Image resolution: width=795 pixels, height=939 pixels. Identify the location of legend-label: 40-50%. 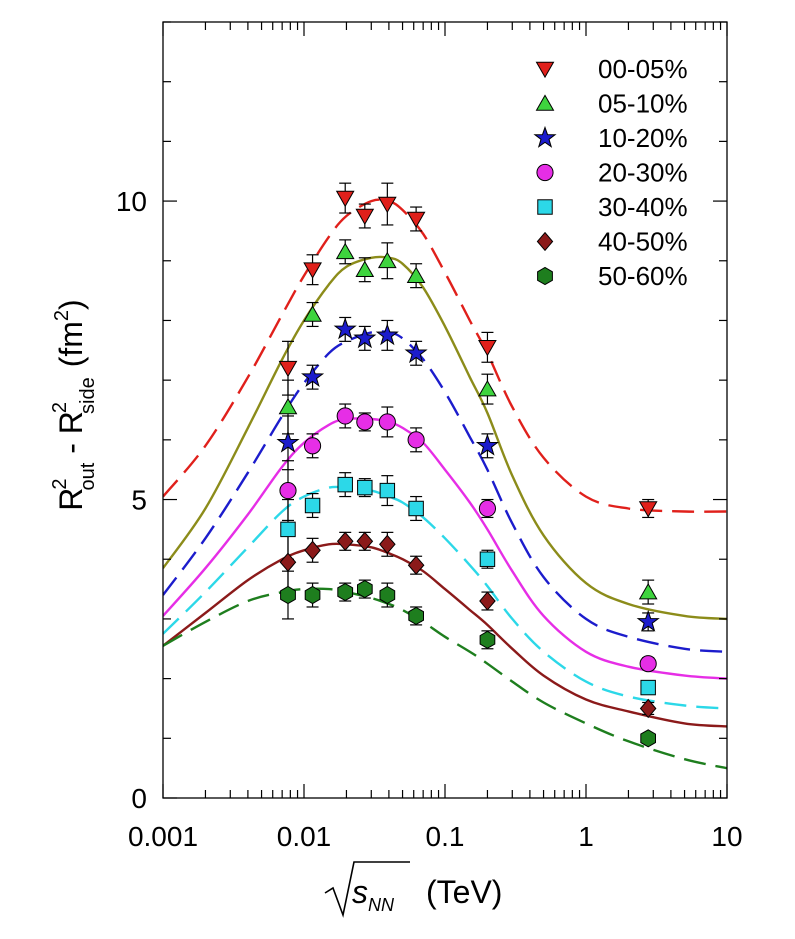
(643, 242).